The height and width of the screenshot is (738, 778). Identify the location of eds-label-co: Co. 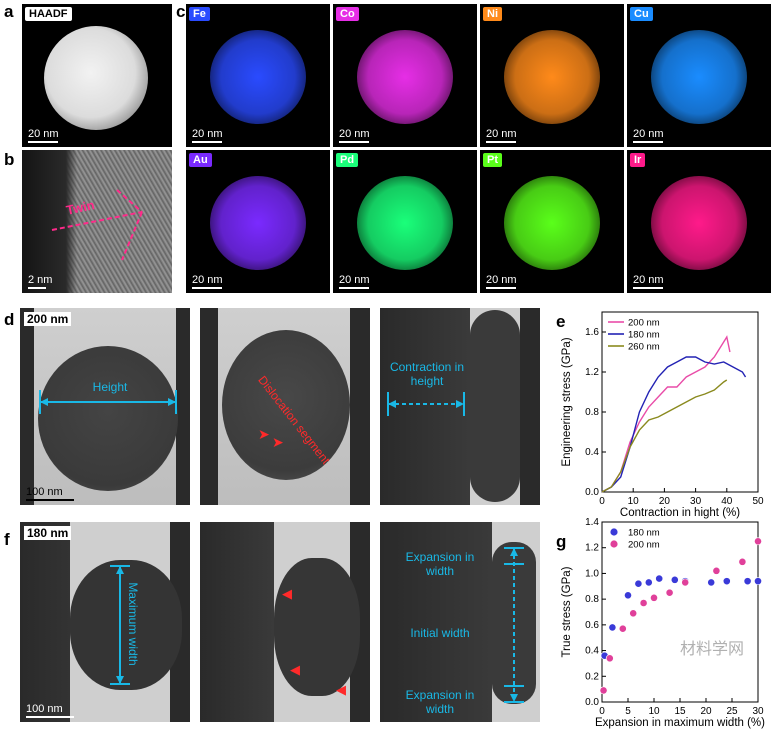
(347, 14).